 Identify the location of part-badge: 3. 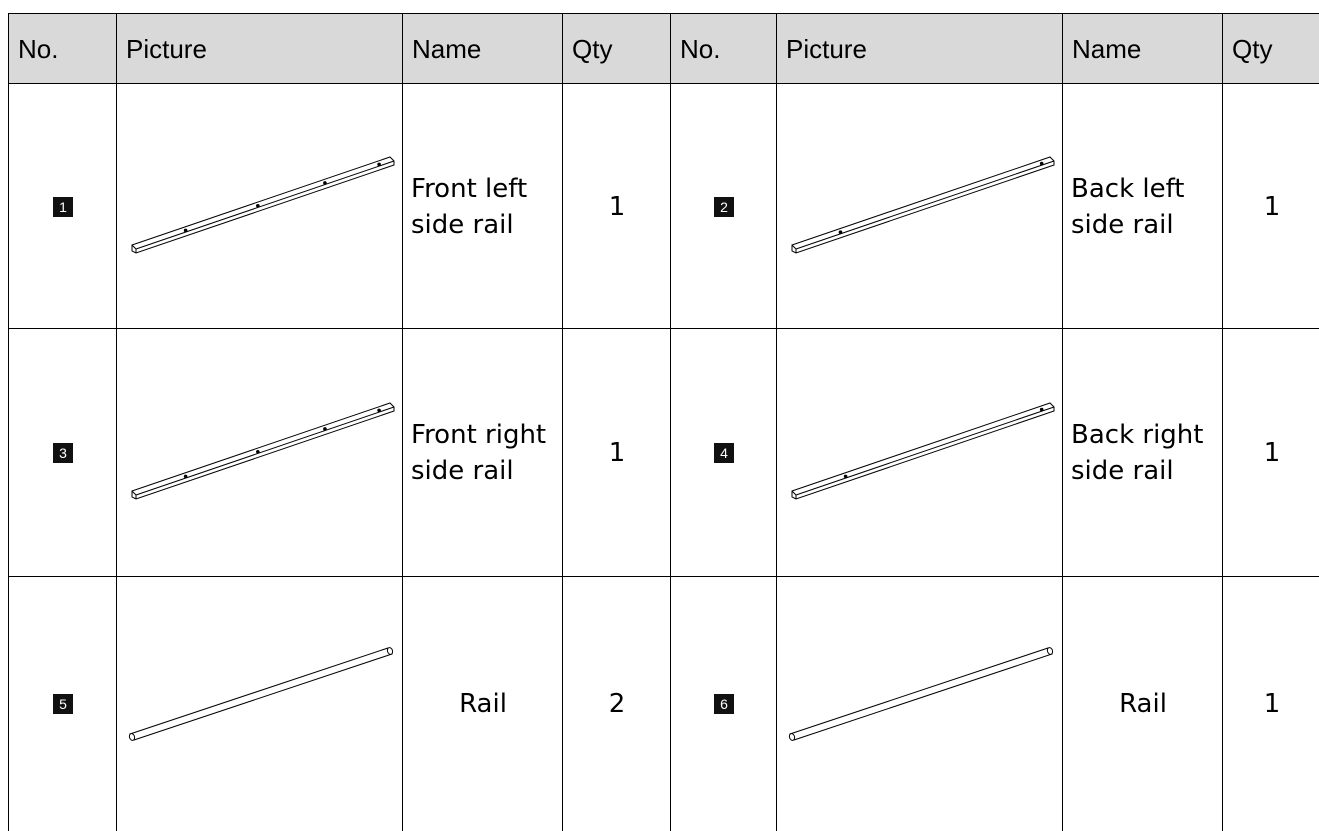
(63, 453).